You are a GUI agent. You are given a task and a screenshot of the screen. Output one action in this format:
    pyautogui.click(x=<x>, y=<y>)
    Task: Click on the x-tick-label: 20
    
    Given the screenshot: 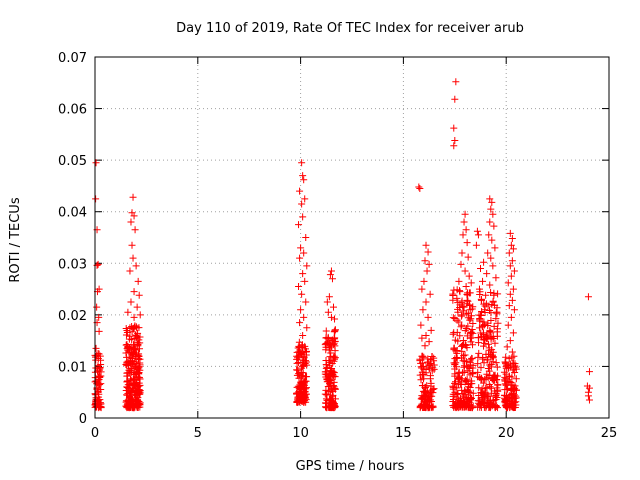 What is the action you would take?
    pyautogui.click(x=506, y=433)
    